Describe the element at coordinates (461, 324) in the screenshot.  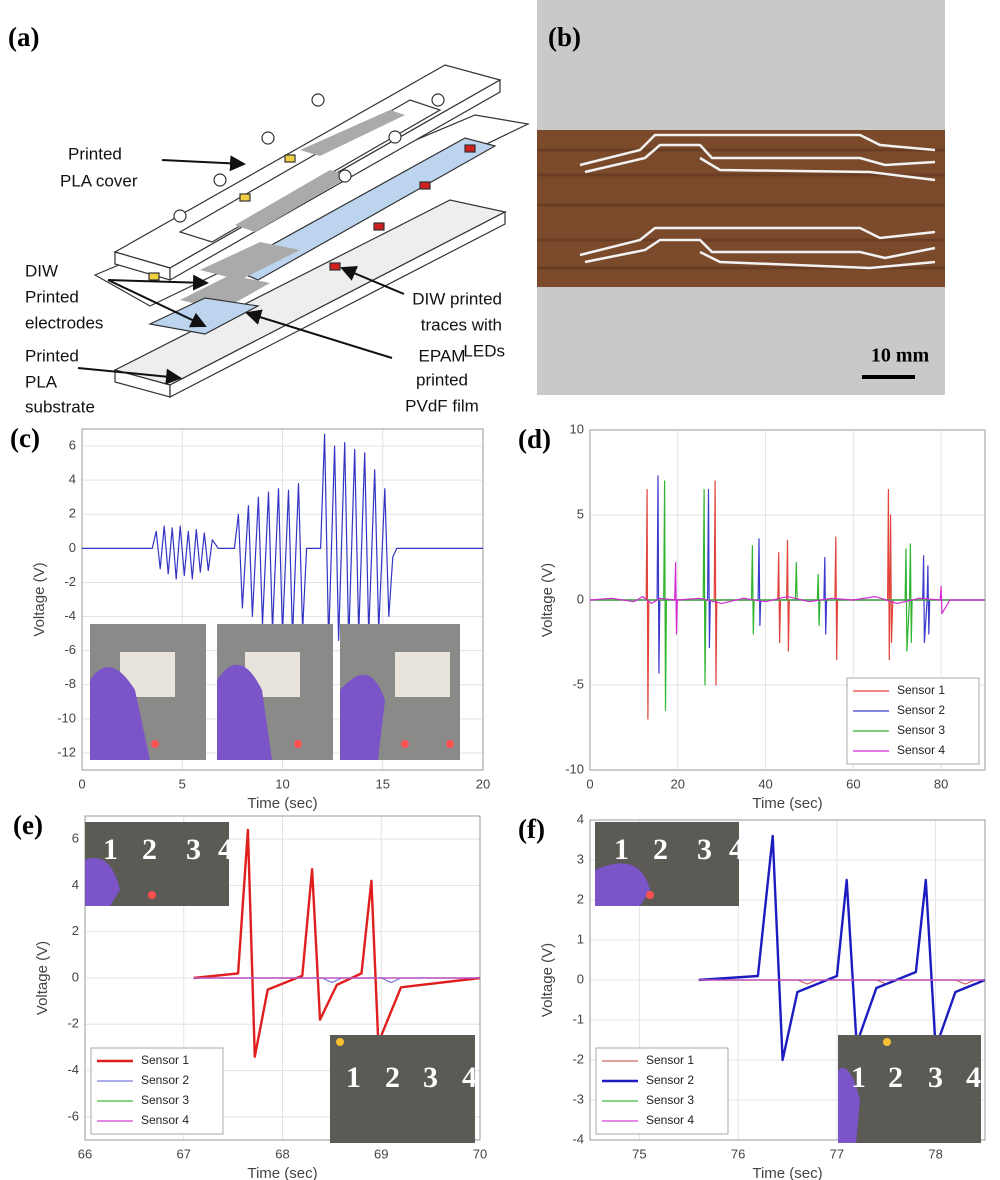
I see `diagram-label: traces with` at that location.